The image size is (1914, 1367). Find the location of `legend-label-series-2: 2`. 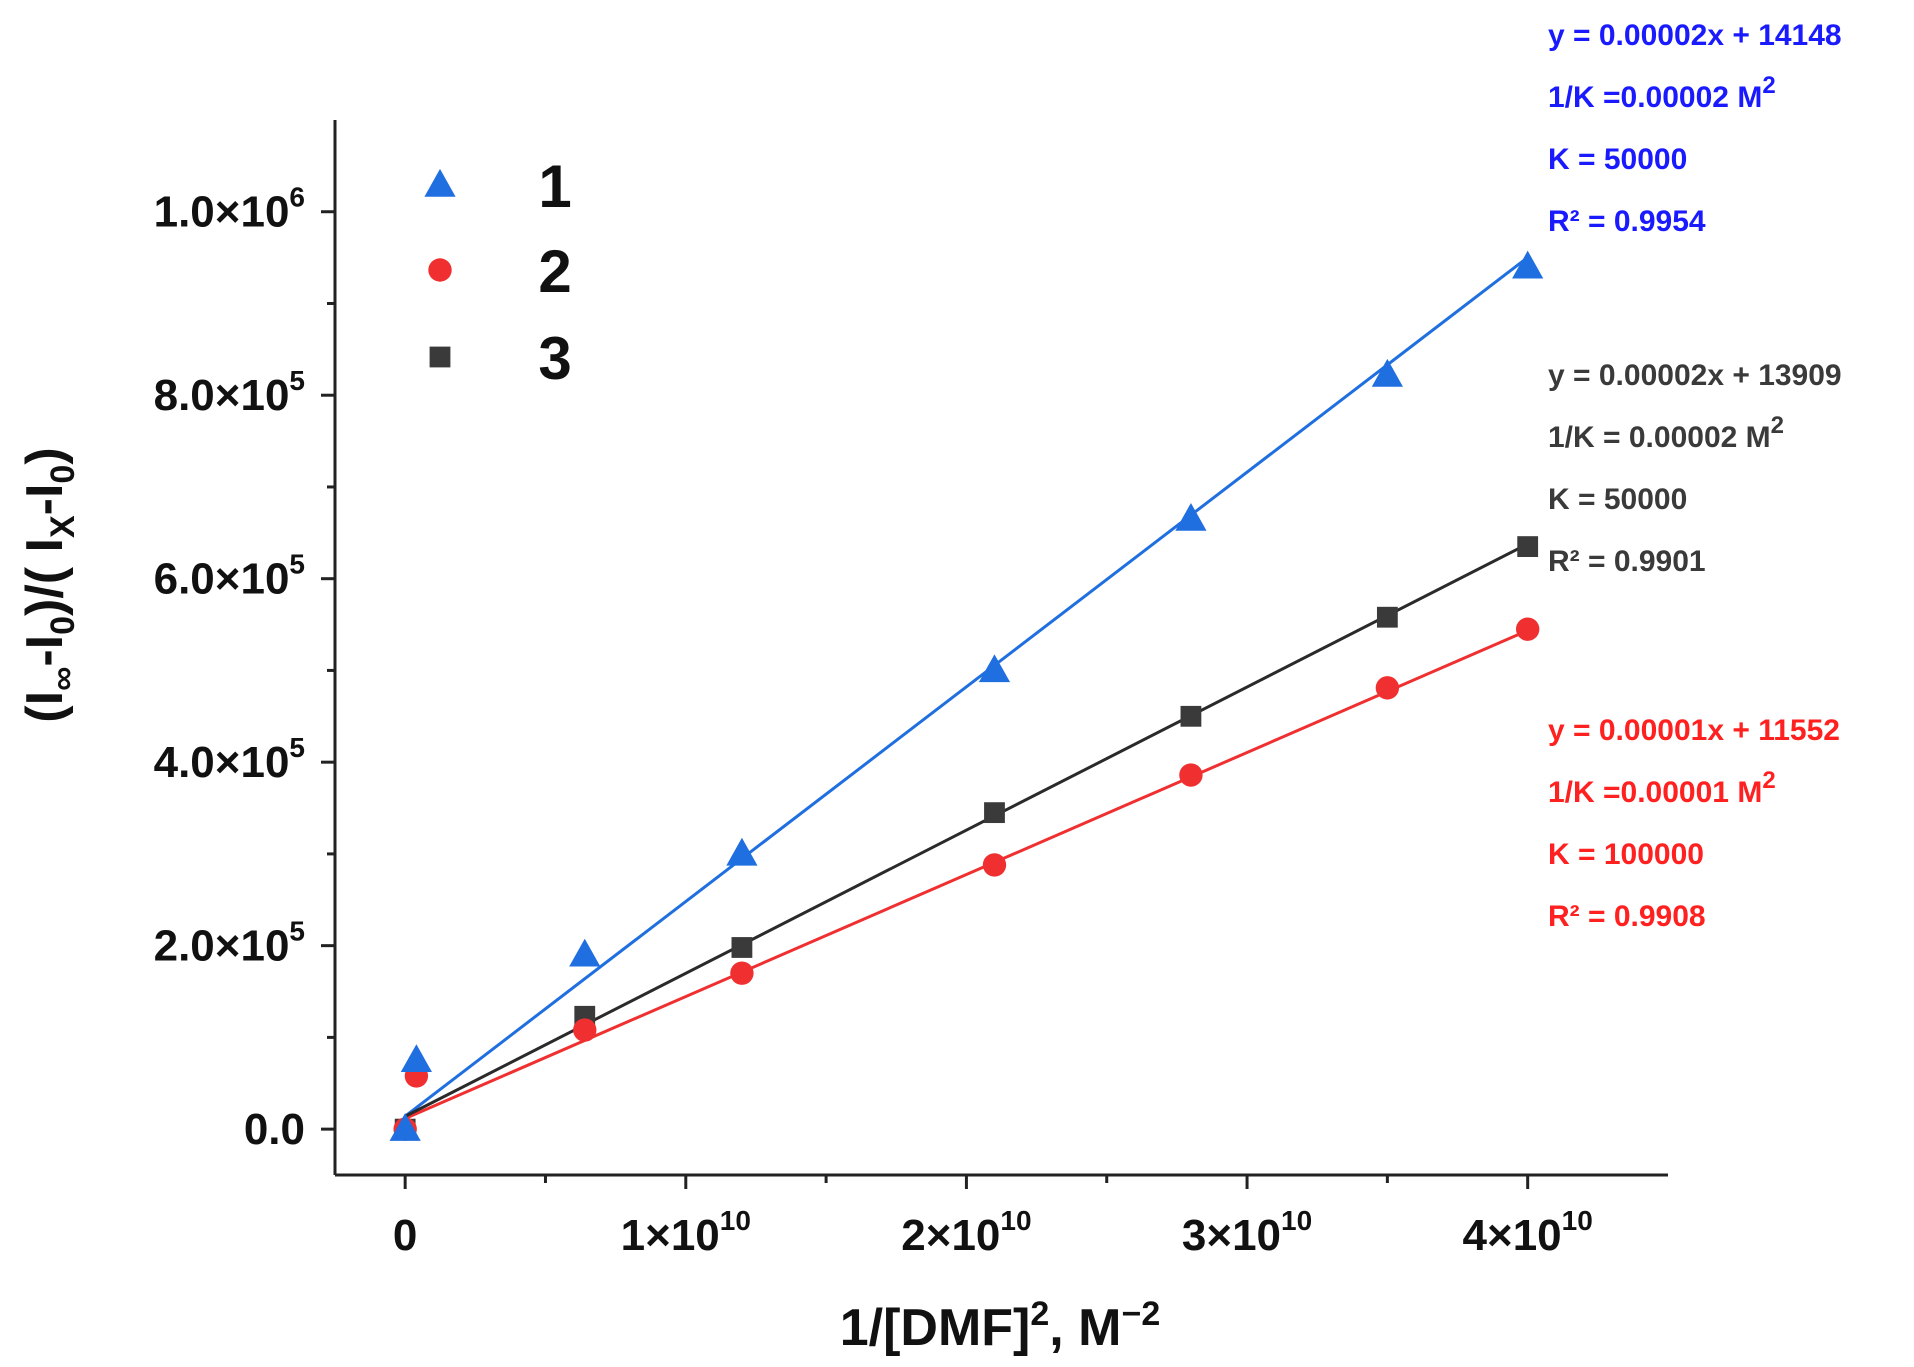

legend-label-series-2: 2 is located at coordinates (554, 271).